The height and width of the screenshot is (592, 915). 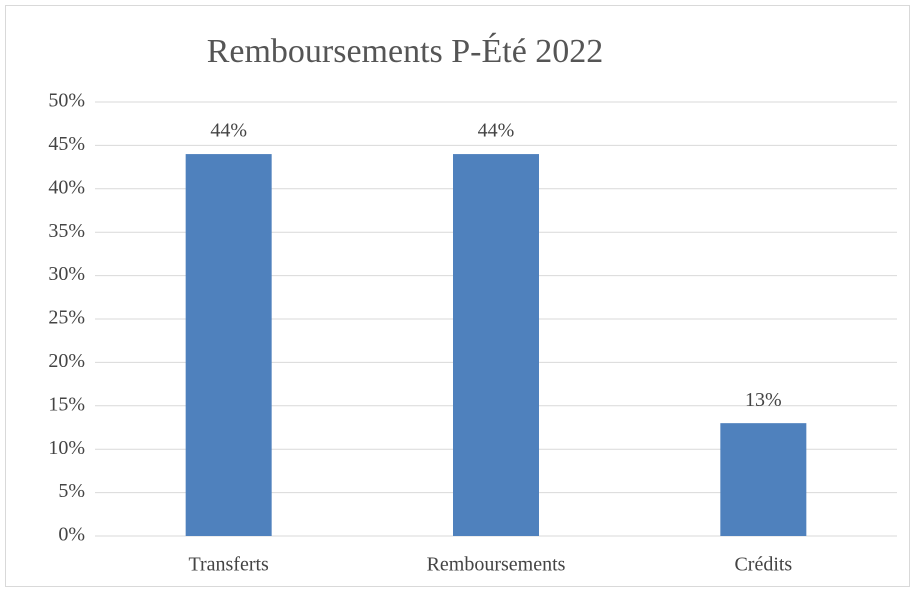 What do you see at coordinates (66, 231) in the screenshot?
I see `y-tick-label: 35%` at bounding box center [66, 231].